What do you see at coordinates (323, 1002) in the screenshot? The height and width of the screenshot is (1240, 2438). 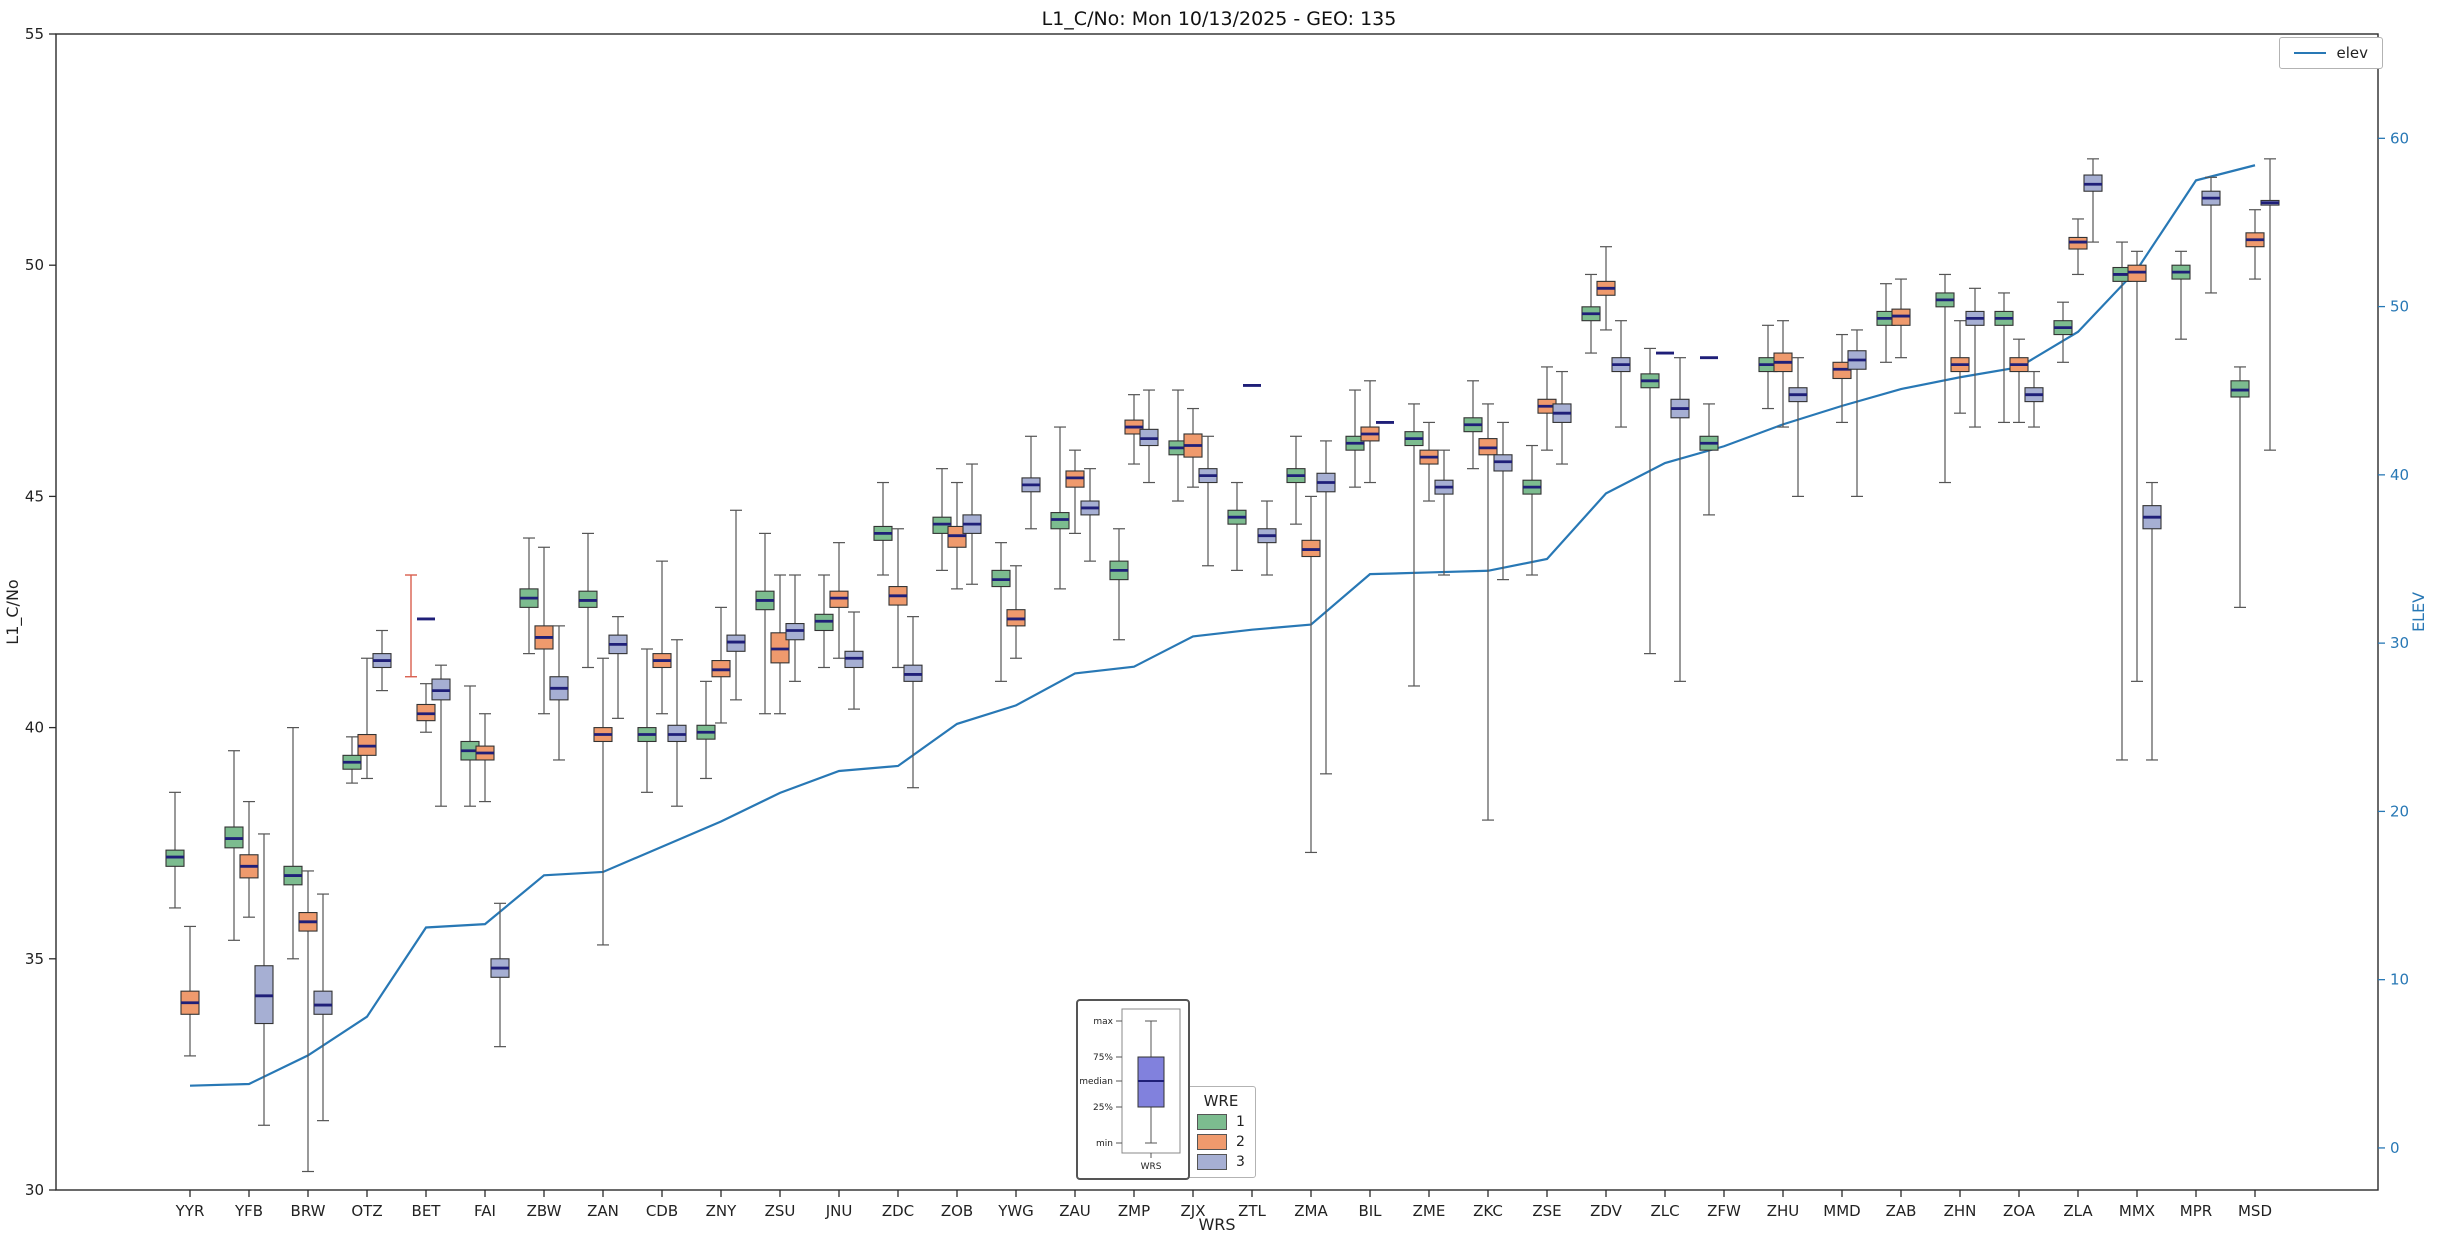 I see `box-wre3-BRW` at bounding box center [323, 1002].